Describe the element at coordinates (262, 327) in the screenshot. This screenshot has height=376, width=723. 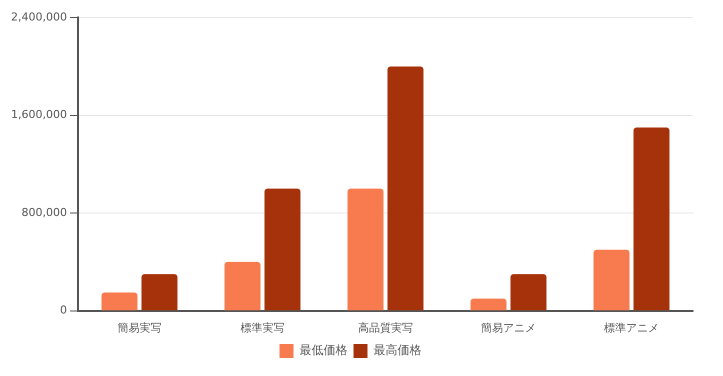
I see `x-tick-label: 標準実写` at that location.